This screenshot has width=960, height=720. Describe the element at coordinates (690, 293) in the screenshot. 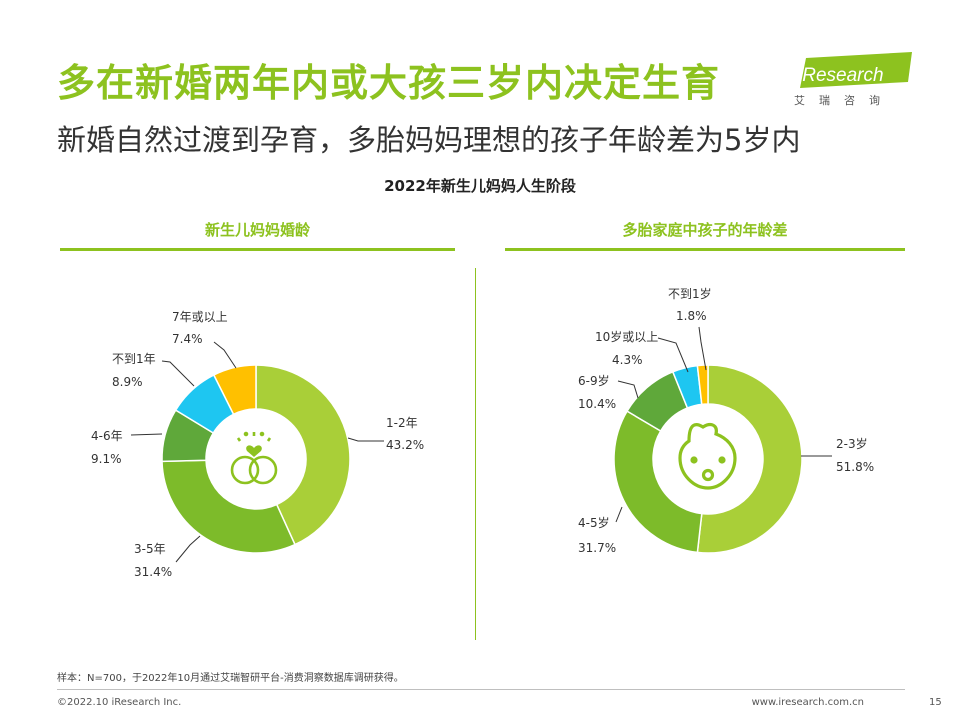

I see `category-label: 不到1岁` at that location.